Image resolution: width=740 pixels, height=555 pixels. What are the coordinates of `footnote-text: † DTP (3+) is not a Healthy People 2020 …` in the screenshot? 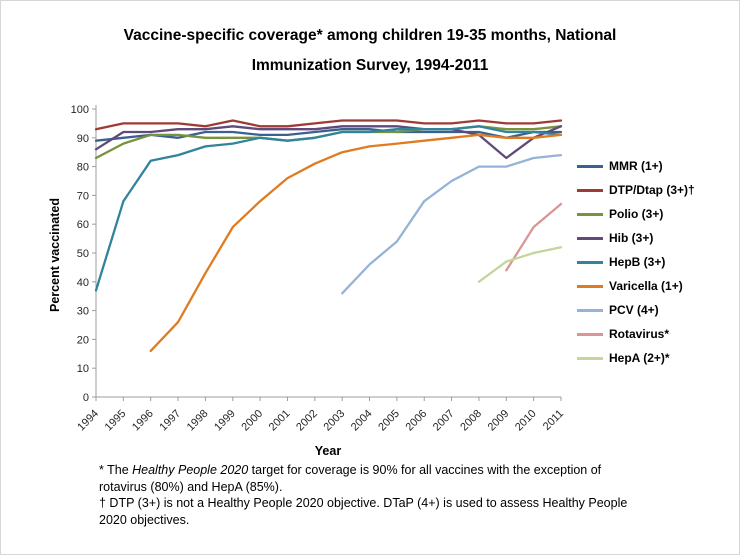 It's located at (363, 503).